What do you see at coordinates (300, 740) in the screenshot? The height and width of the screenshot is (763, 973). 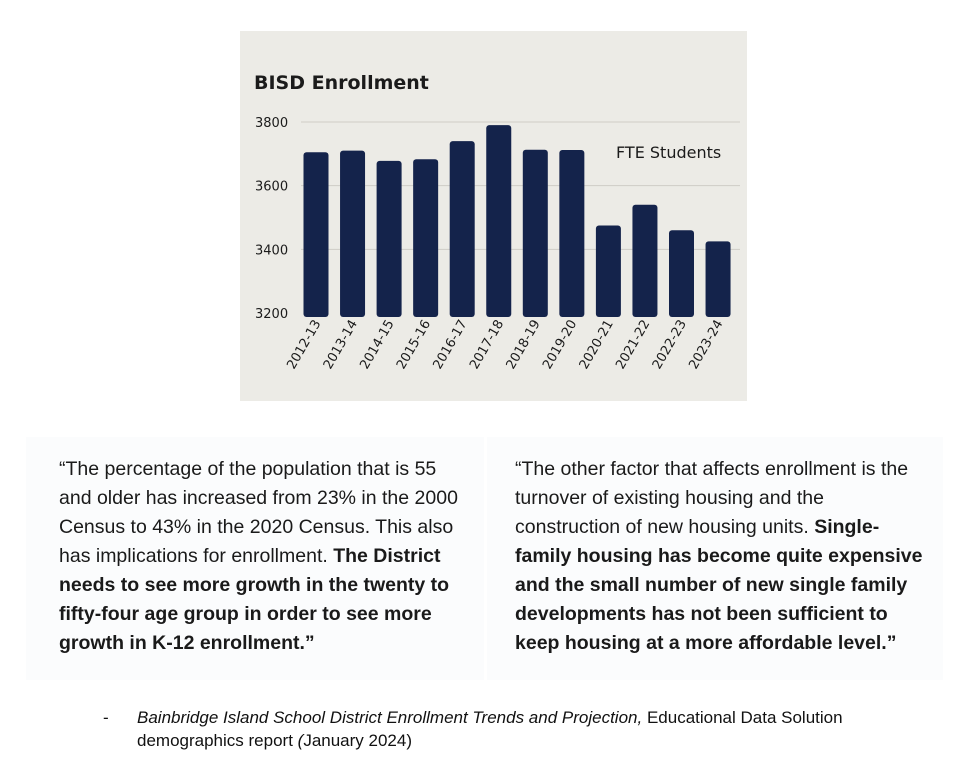 I see `citation-paren: (` at bounding box center [300, 740].